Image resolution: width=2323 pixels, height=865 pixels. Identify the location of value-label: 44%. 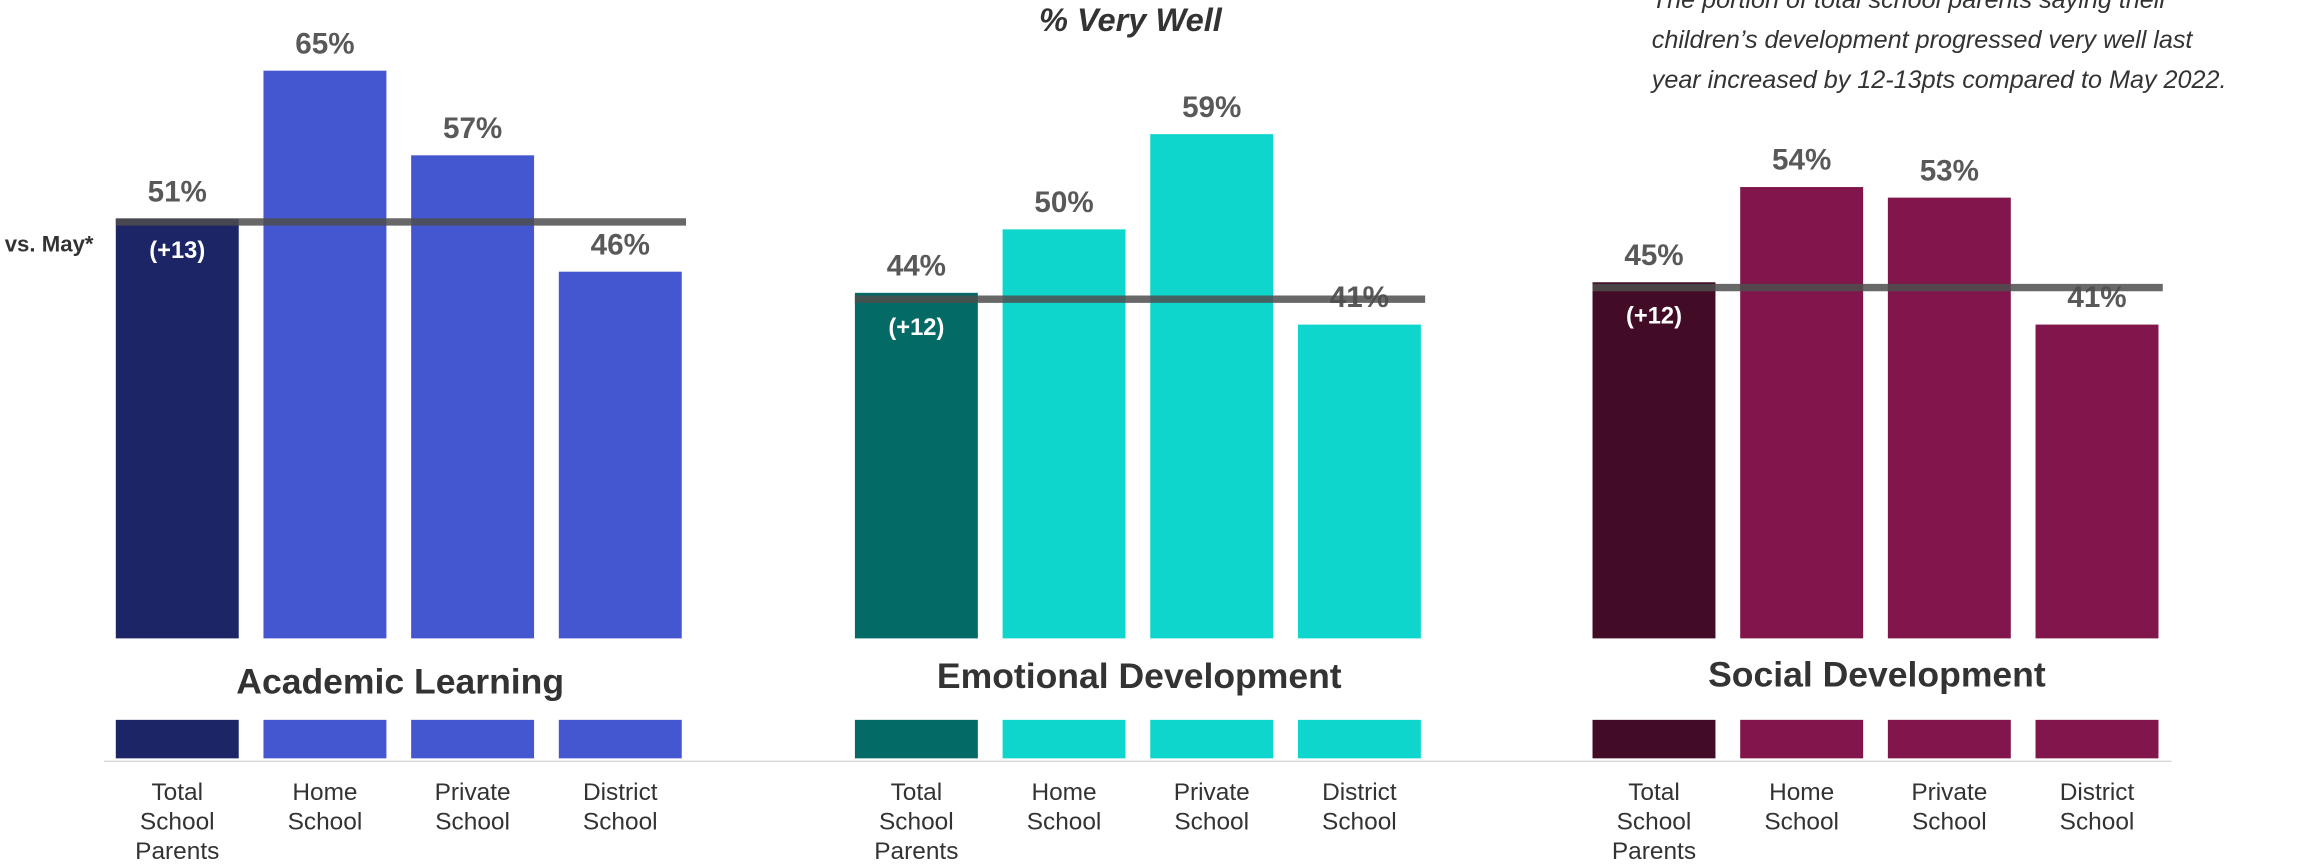
(916, 265).